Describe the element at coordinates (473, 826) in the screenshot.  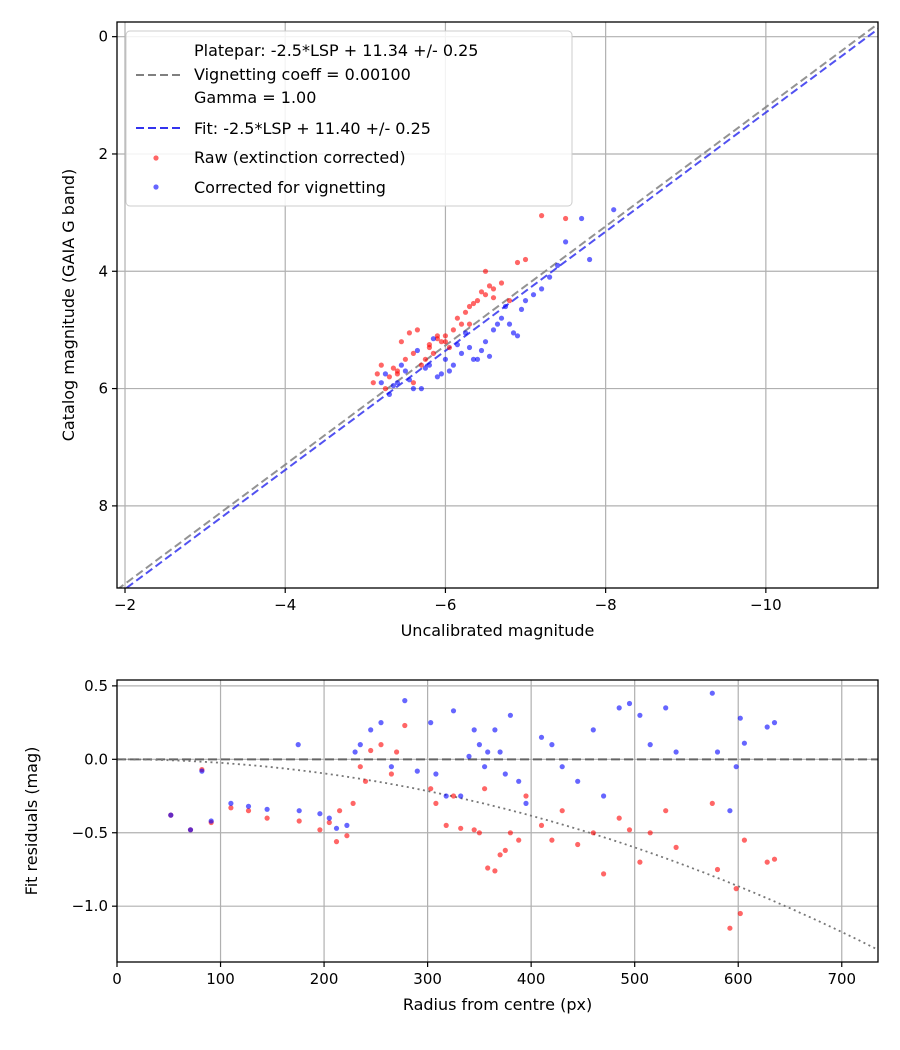
I see `series-raw` at that location.